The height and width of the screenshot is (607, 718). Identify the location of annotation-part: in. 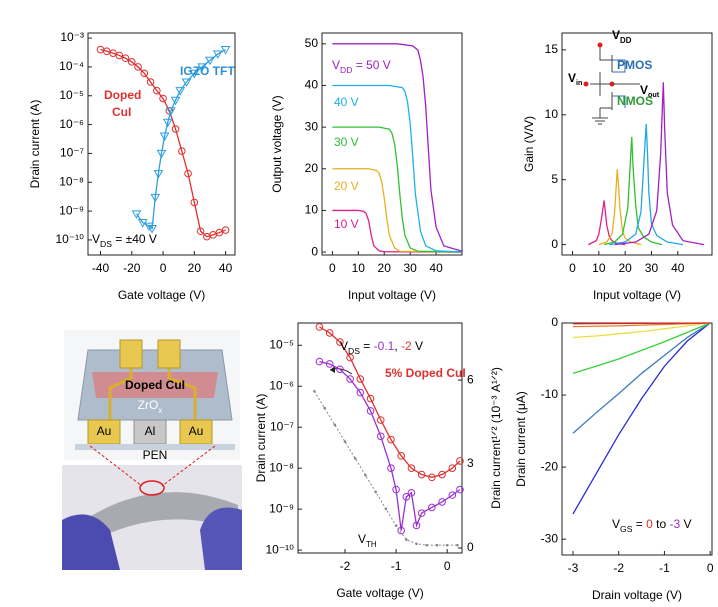
(579, 82).